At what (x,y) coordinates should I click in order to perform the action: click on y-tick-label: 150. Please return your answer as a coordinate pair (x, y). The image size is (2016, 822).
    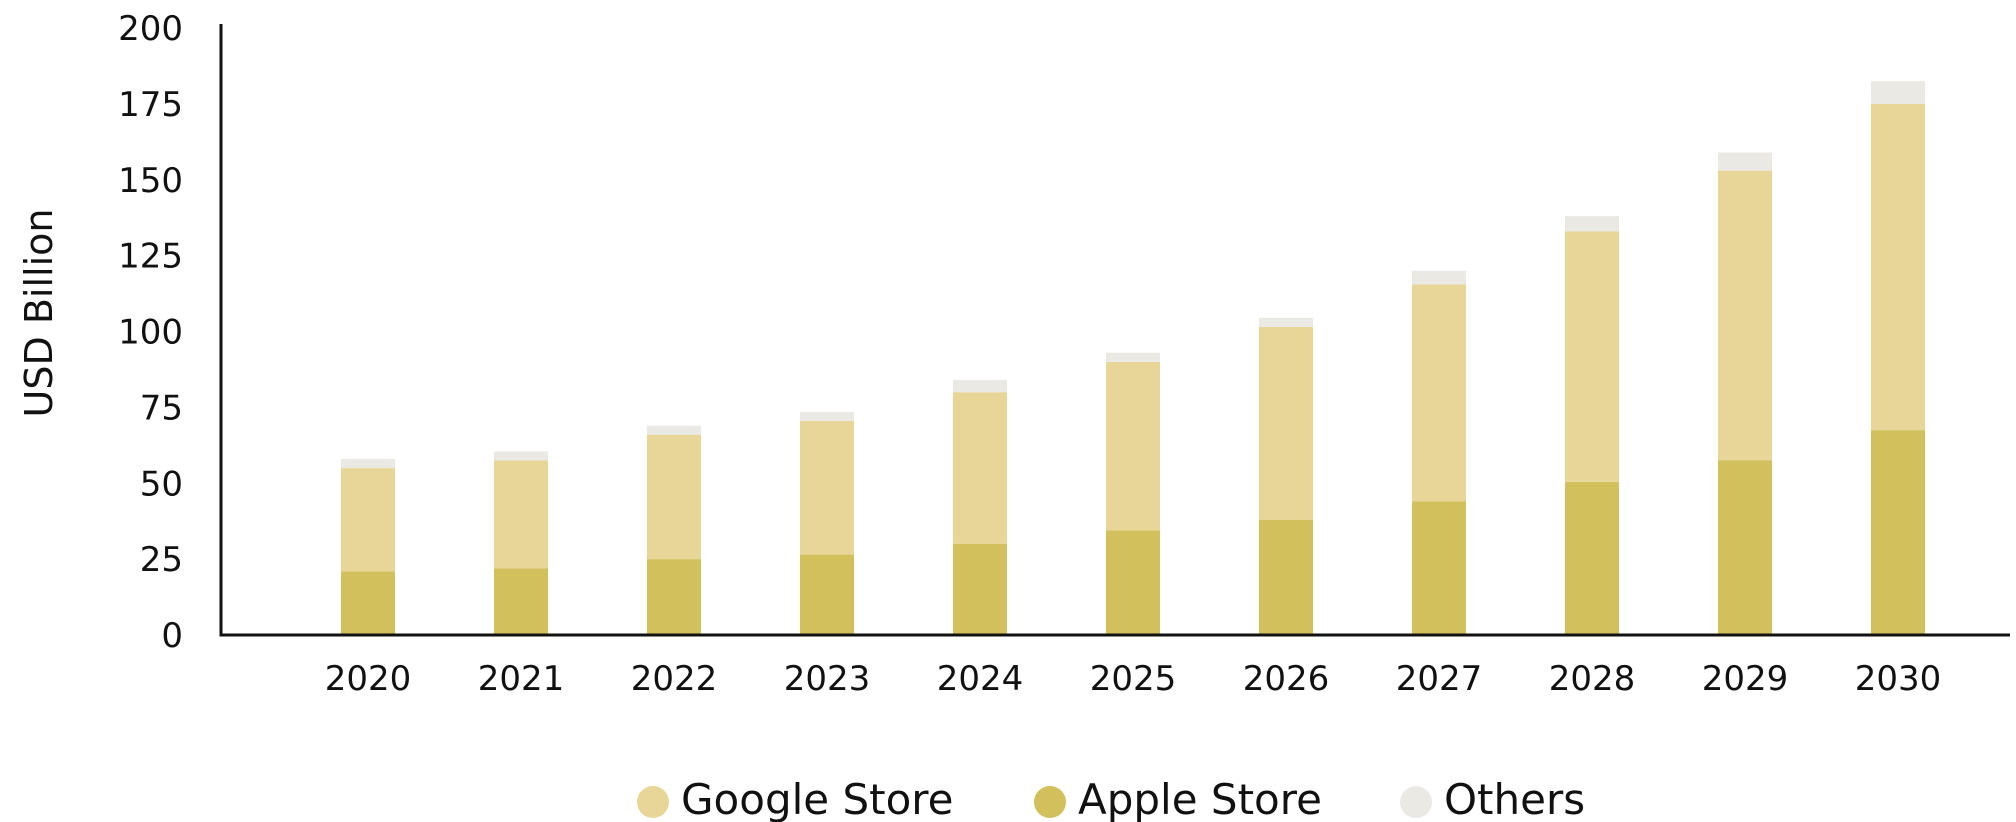
    Looking at the image, I should click on (150, 181).